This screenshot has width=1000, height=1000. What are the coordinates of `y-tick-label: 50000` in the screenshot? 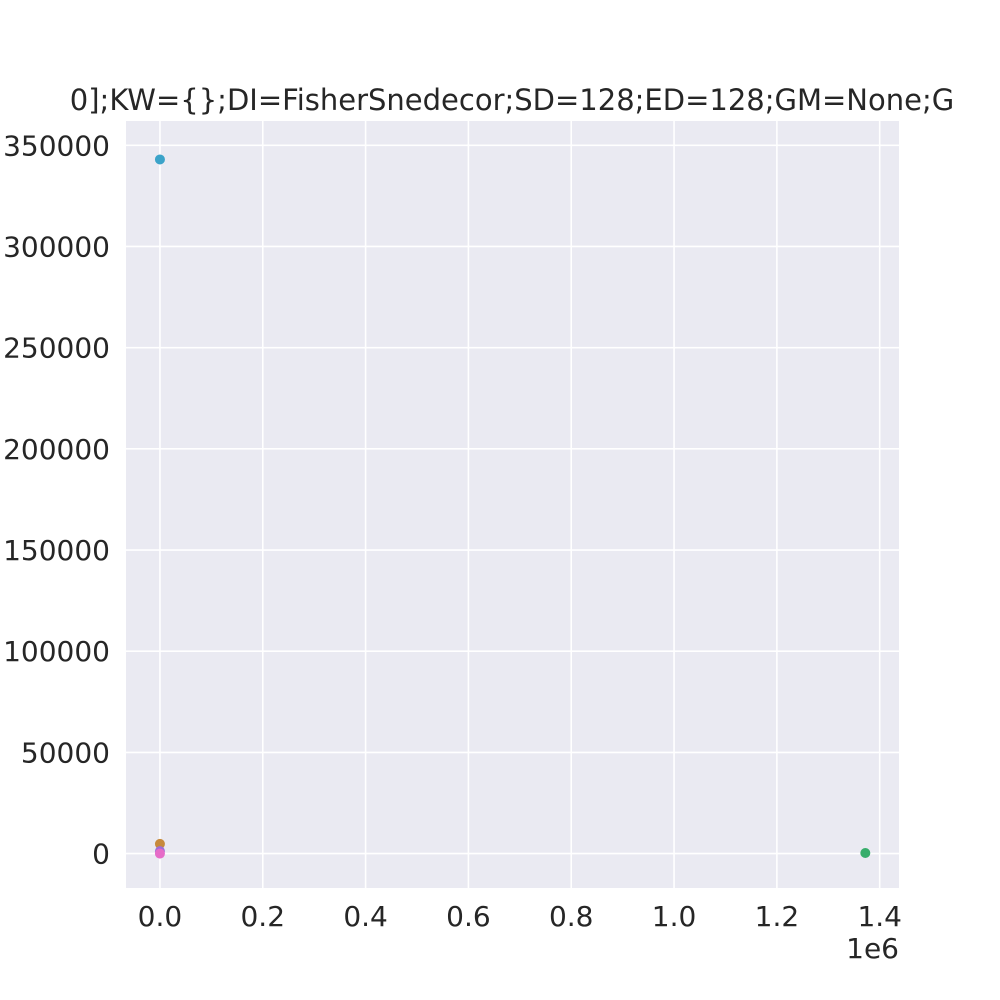 It's located at (65, 752).